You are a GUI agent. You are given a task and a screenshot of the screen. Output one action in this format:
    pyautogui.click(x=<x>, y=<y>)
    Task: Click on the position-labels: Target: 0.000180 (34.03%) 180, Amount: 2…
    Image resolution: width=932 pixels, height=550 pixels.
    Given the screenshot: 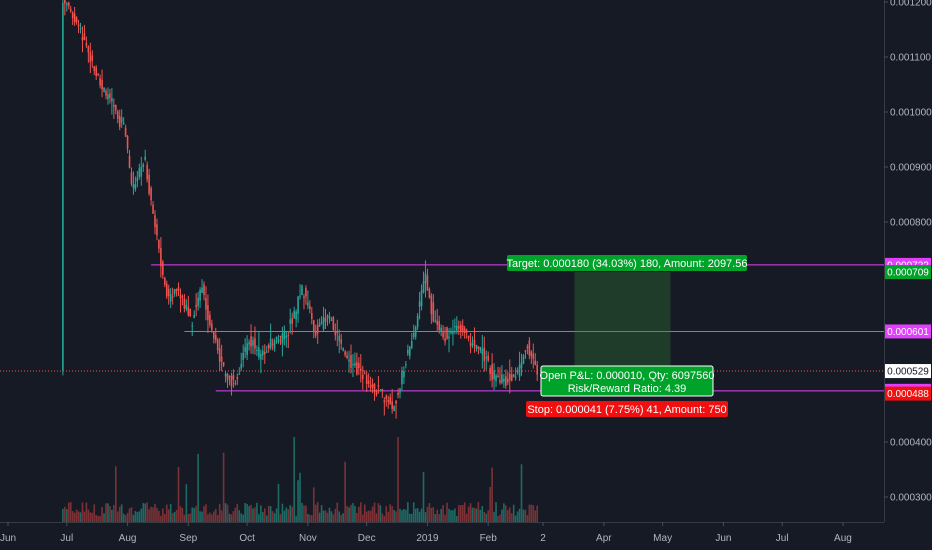 What is the action you would take?
    pyautogui.click(x=627, y=336)
    